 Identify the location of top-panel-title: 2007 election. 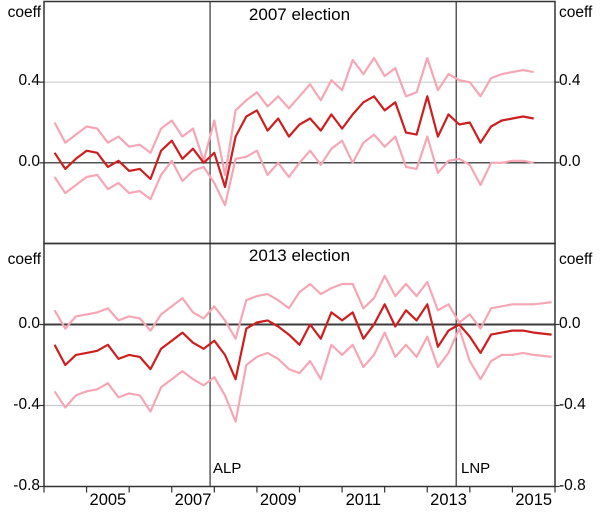
(299, 14).